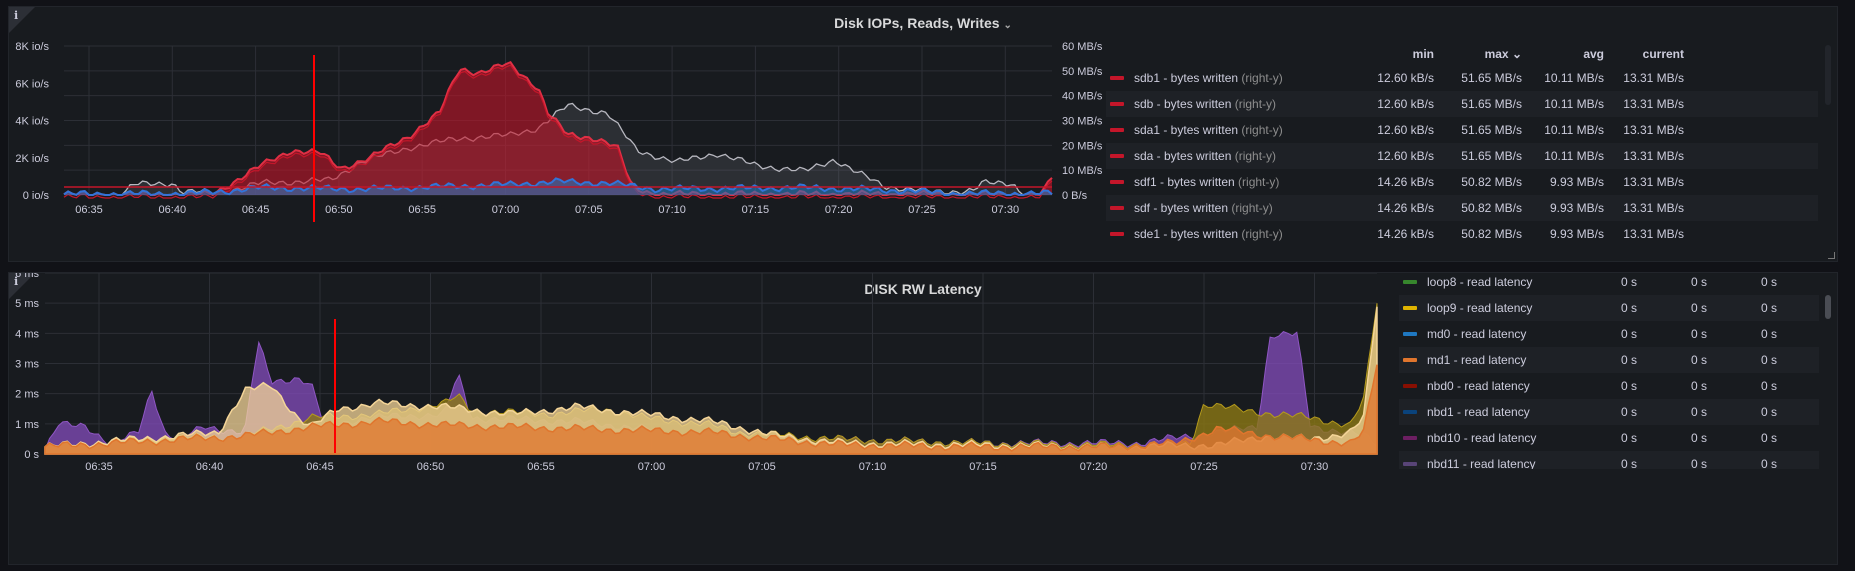 The height and width of the screenshot is (571, 1855). What do you see at coordinates (917, 23) in the screenshot?
I see `panel-title-text: Disk IOPs, Reads, Writes` at bounding box center [917, 23].